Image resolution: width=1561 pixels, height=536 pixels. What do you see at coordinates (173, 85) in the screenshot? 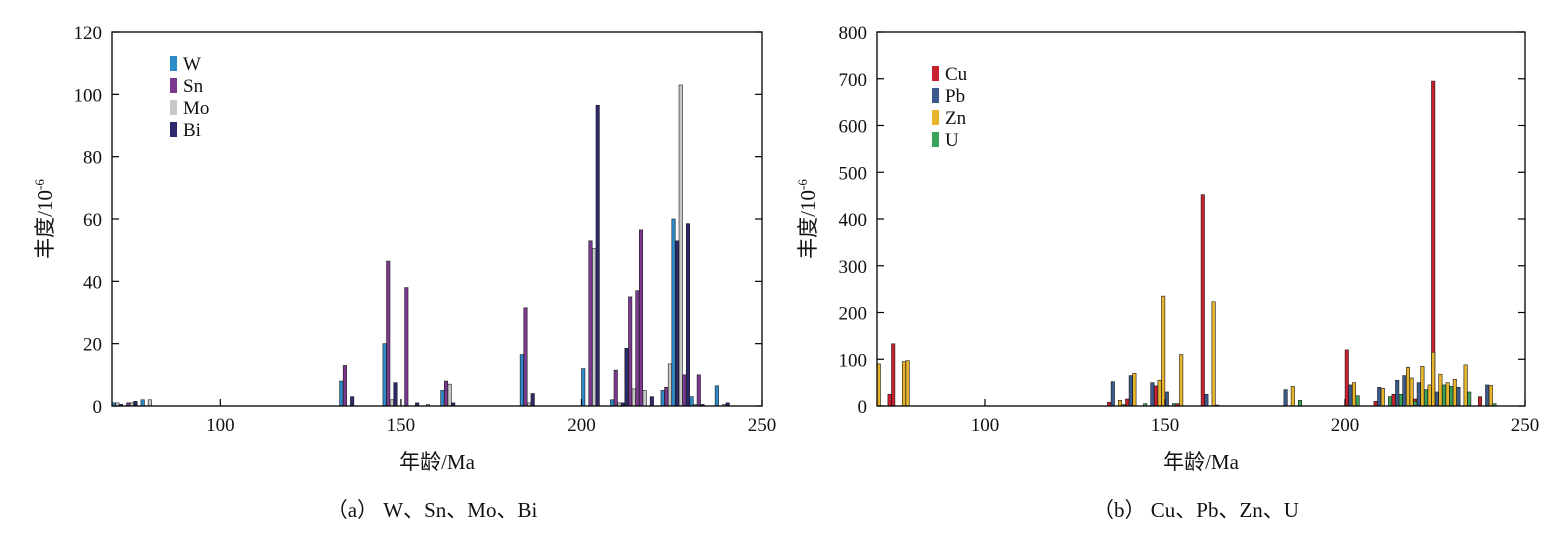
I see `chart-a-legend-swatch-sn` at bounding box center [173, 85].